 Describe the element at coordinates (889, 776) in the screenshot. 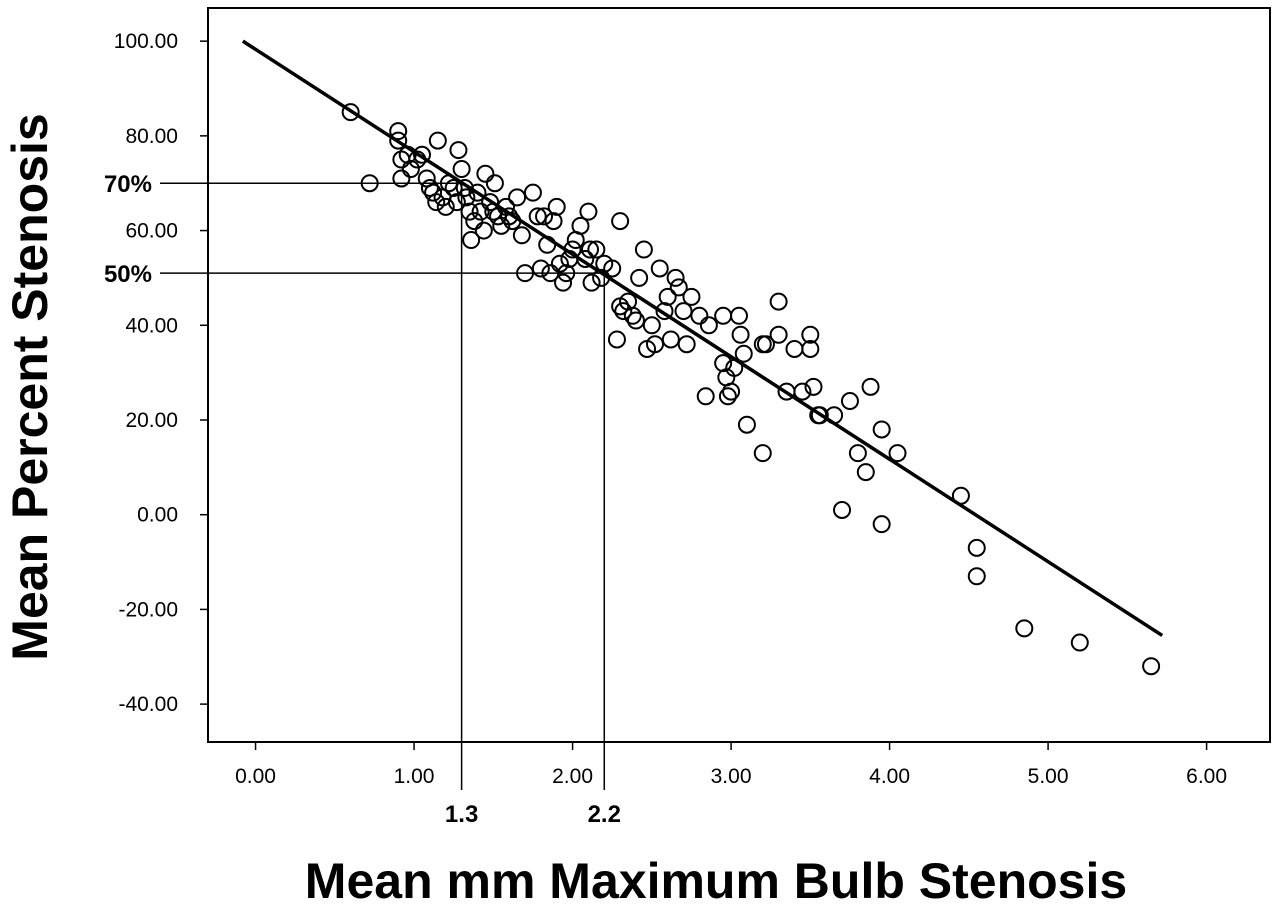

I see `x-tick-label: 4.00` at that location.